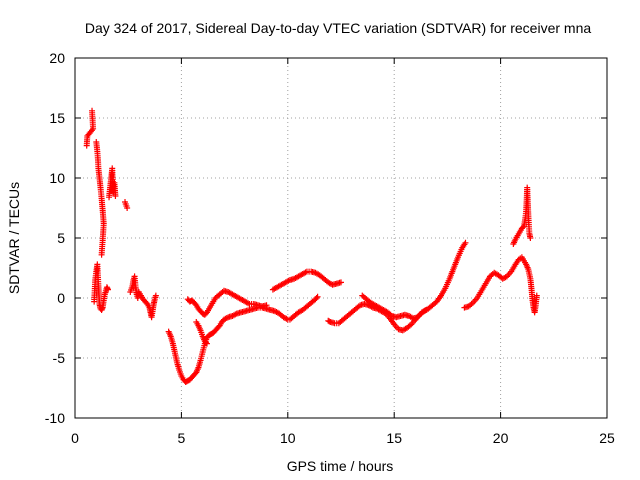  What do you see at coordinates (607, 438) in the screenshot?
I see `x-tick-label: 25` at bounding box center [607, 438].